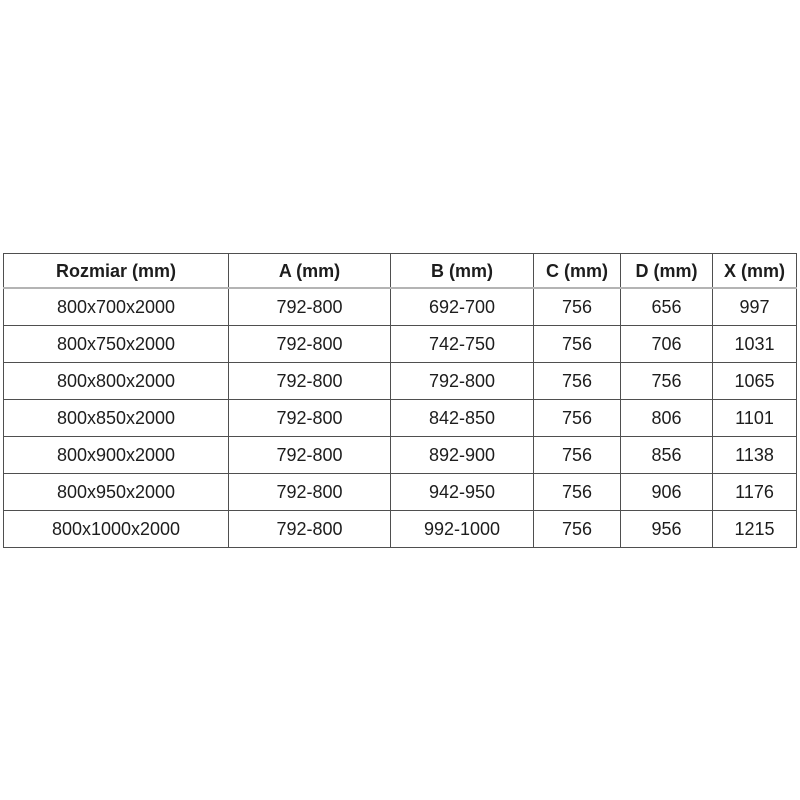  I want to click on table-cell-d: 756, so click(666, 381).